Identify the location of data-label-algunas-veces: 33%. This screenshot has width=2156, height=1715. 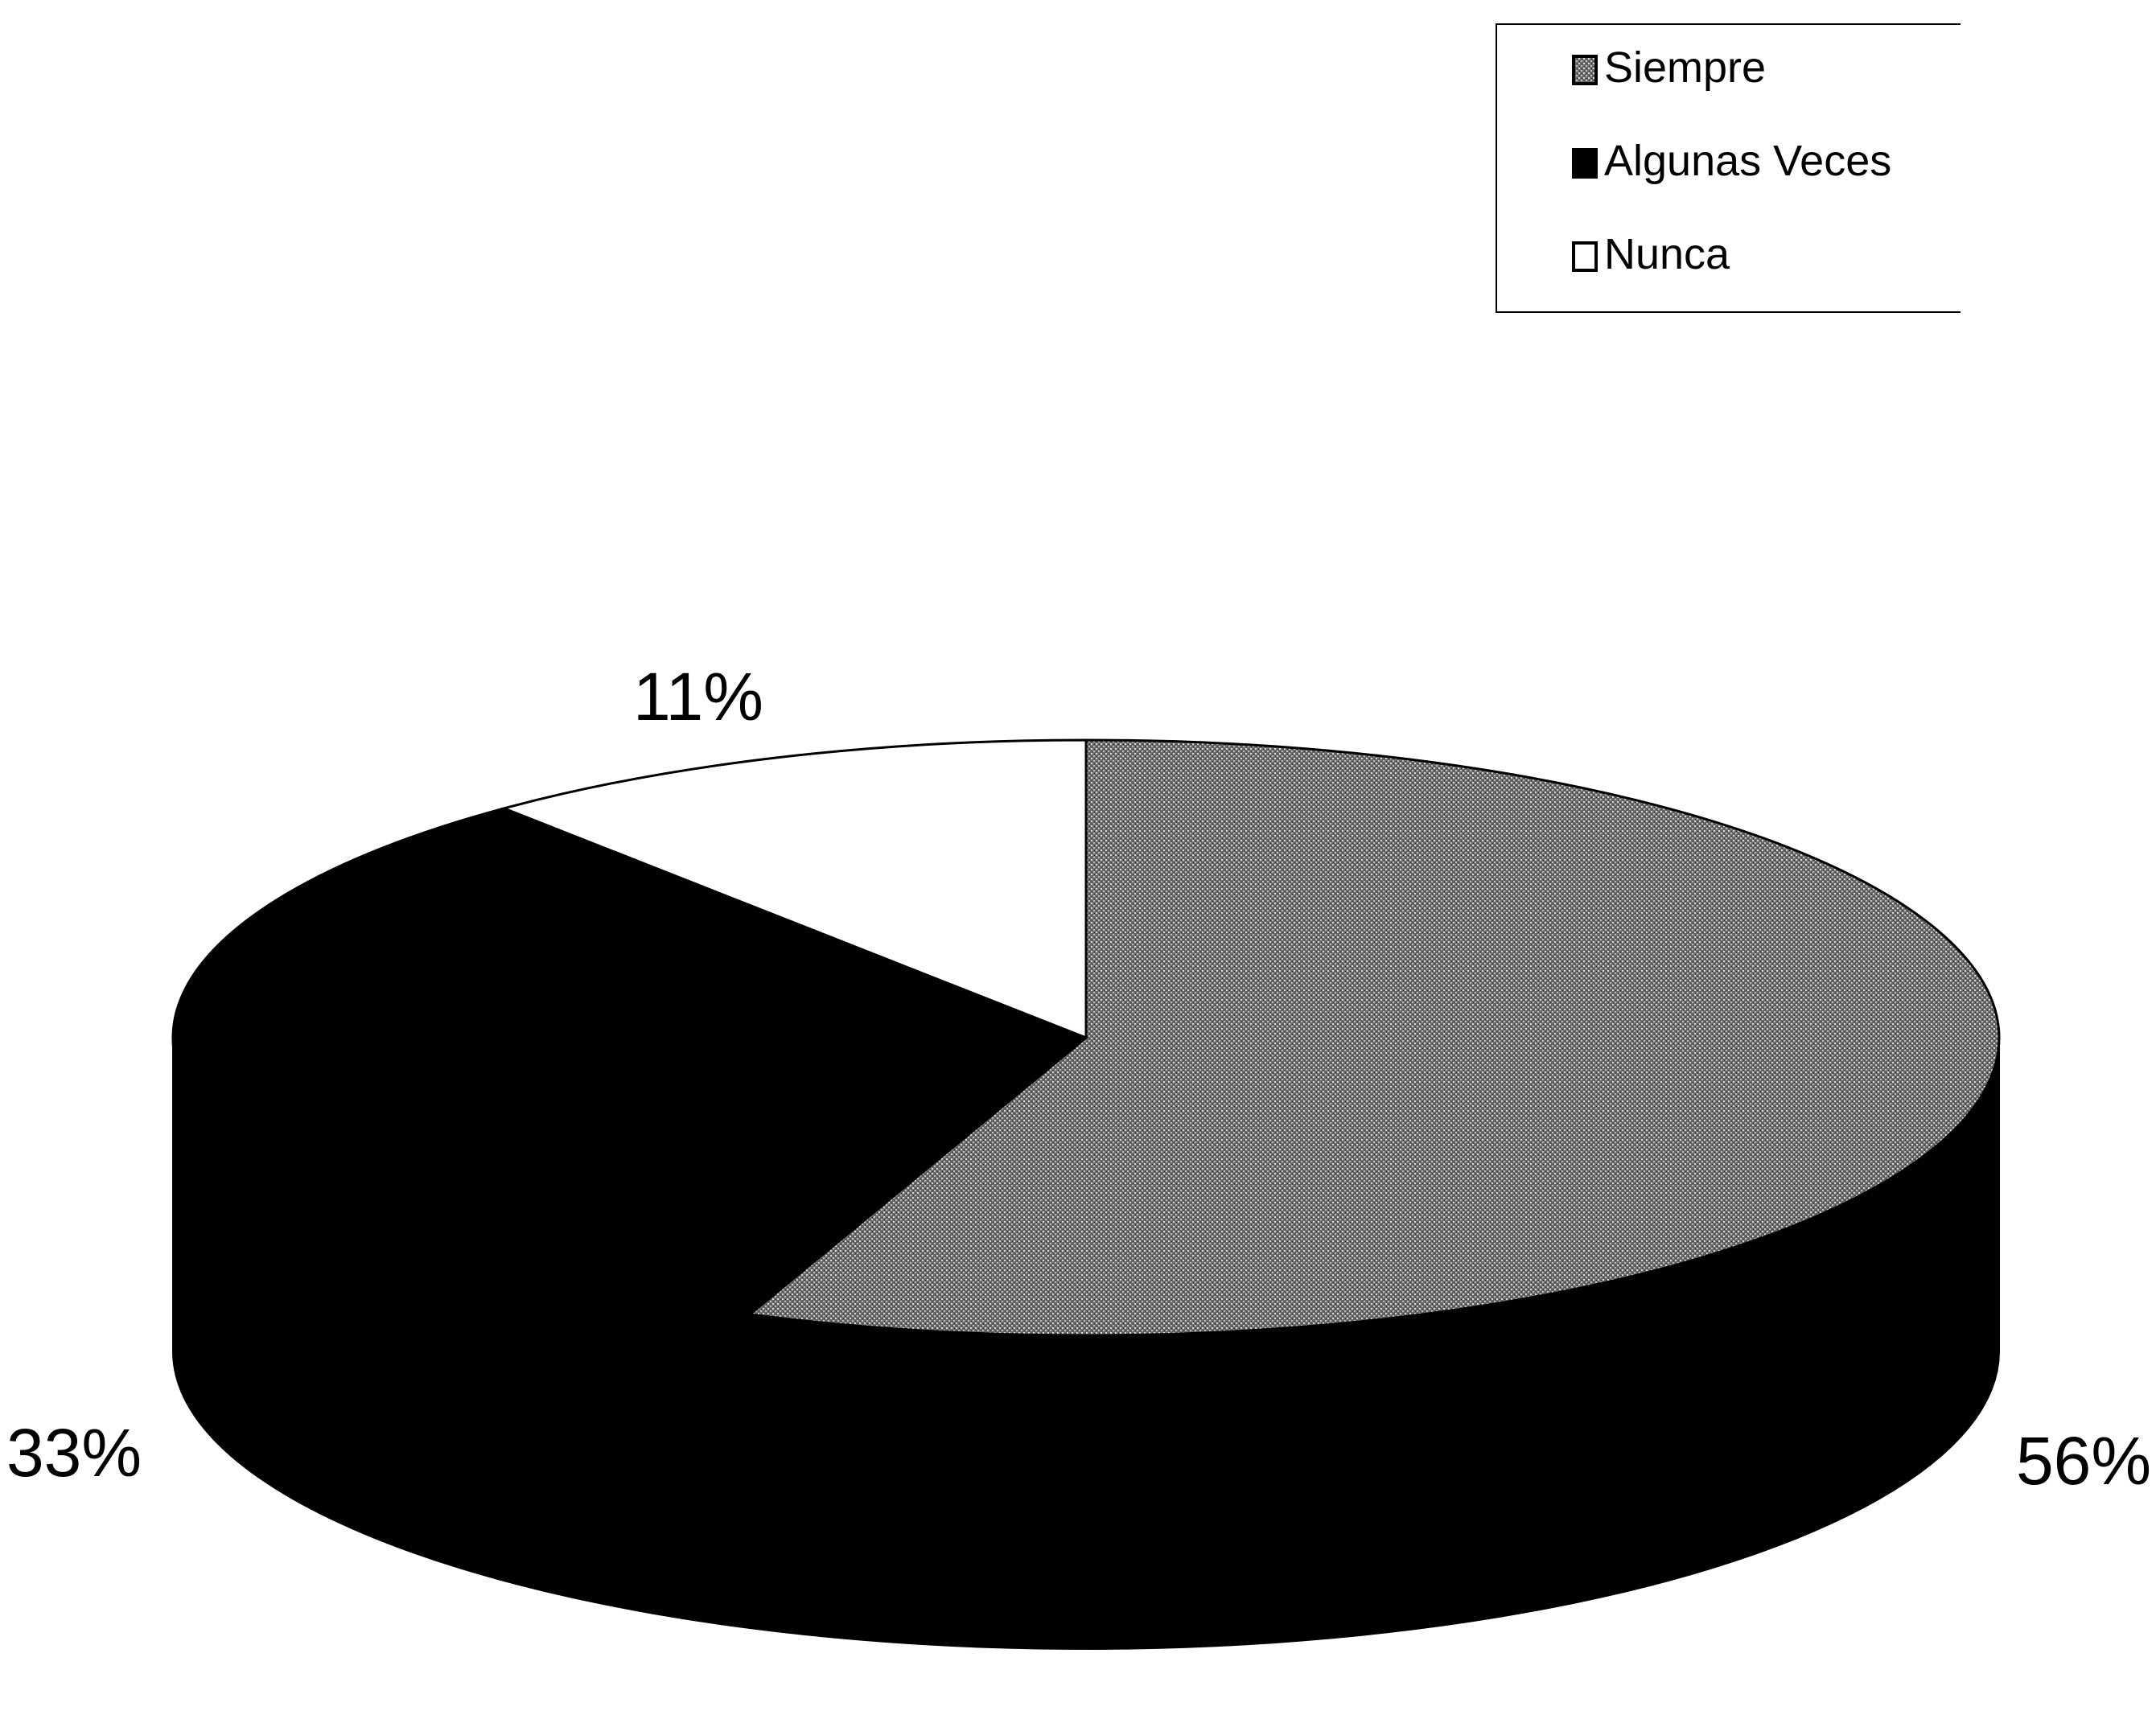
(74, 1453).